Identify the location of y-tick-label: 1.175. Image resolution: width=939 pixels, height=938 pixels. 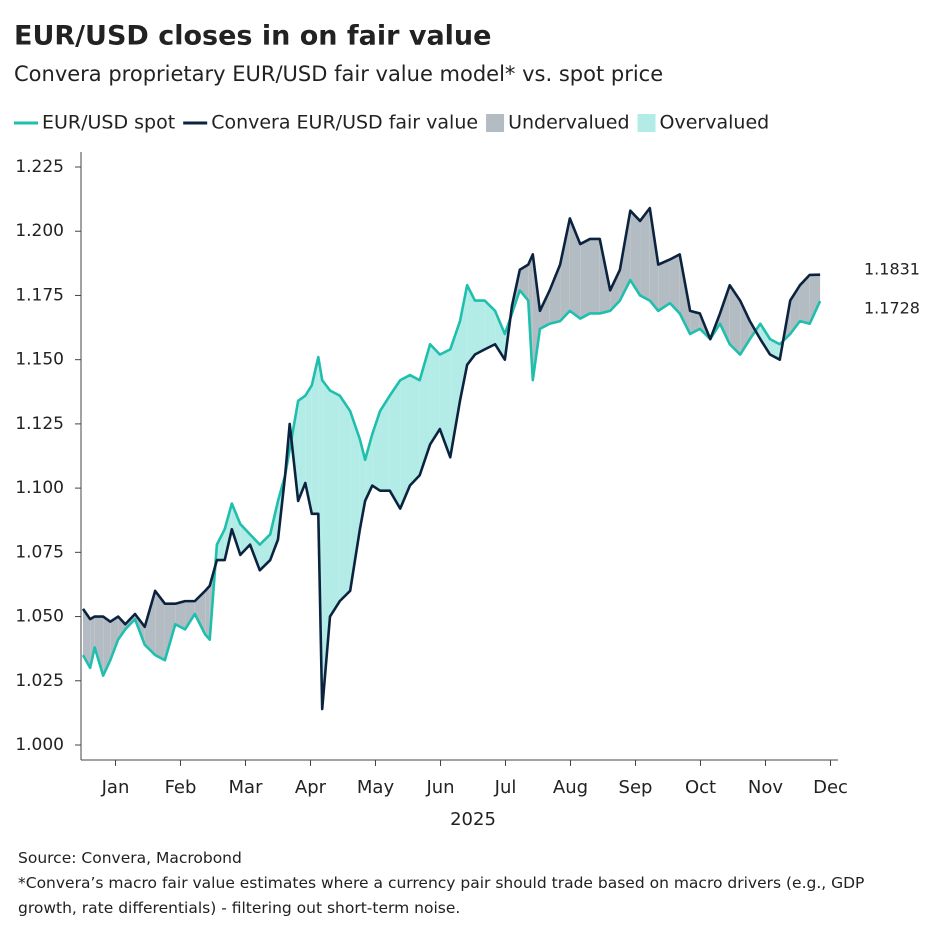
(39, 295).